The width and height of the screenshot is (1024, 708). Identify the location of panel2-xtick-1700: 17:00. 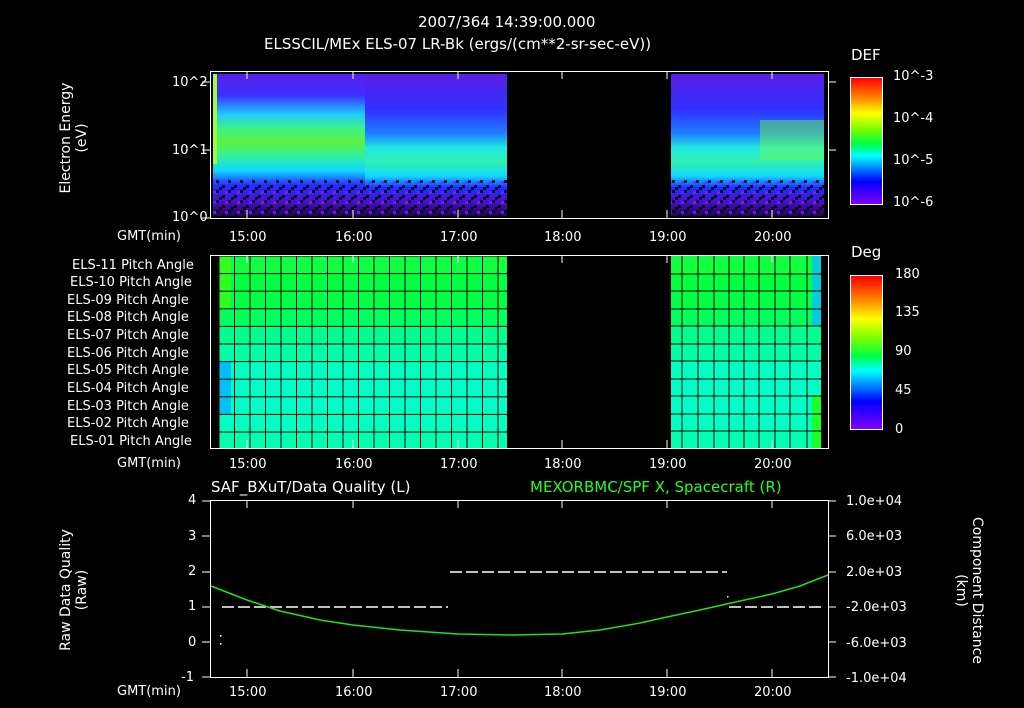
(459, 464).